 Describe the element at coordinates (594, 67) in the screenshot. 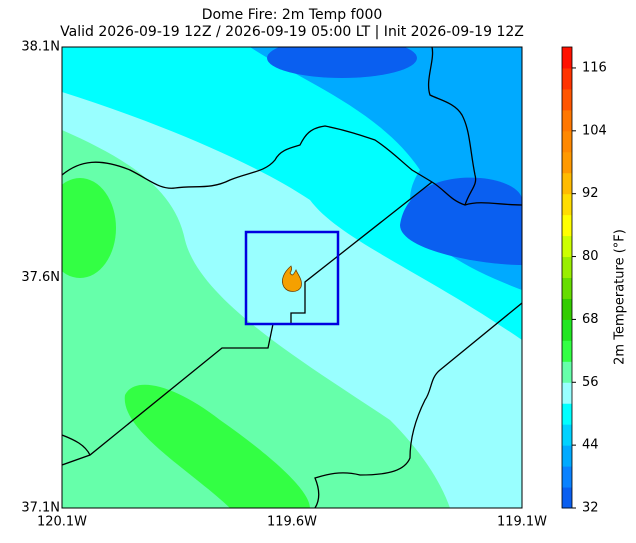

I see `colorbar-tick-label: 116` at that location.